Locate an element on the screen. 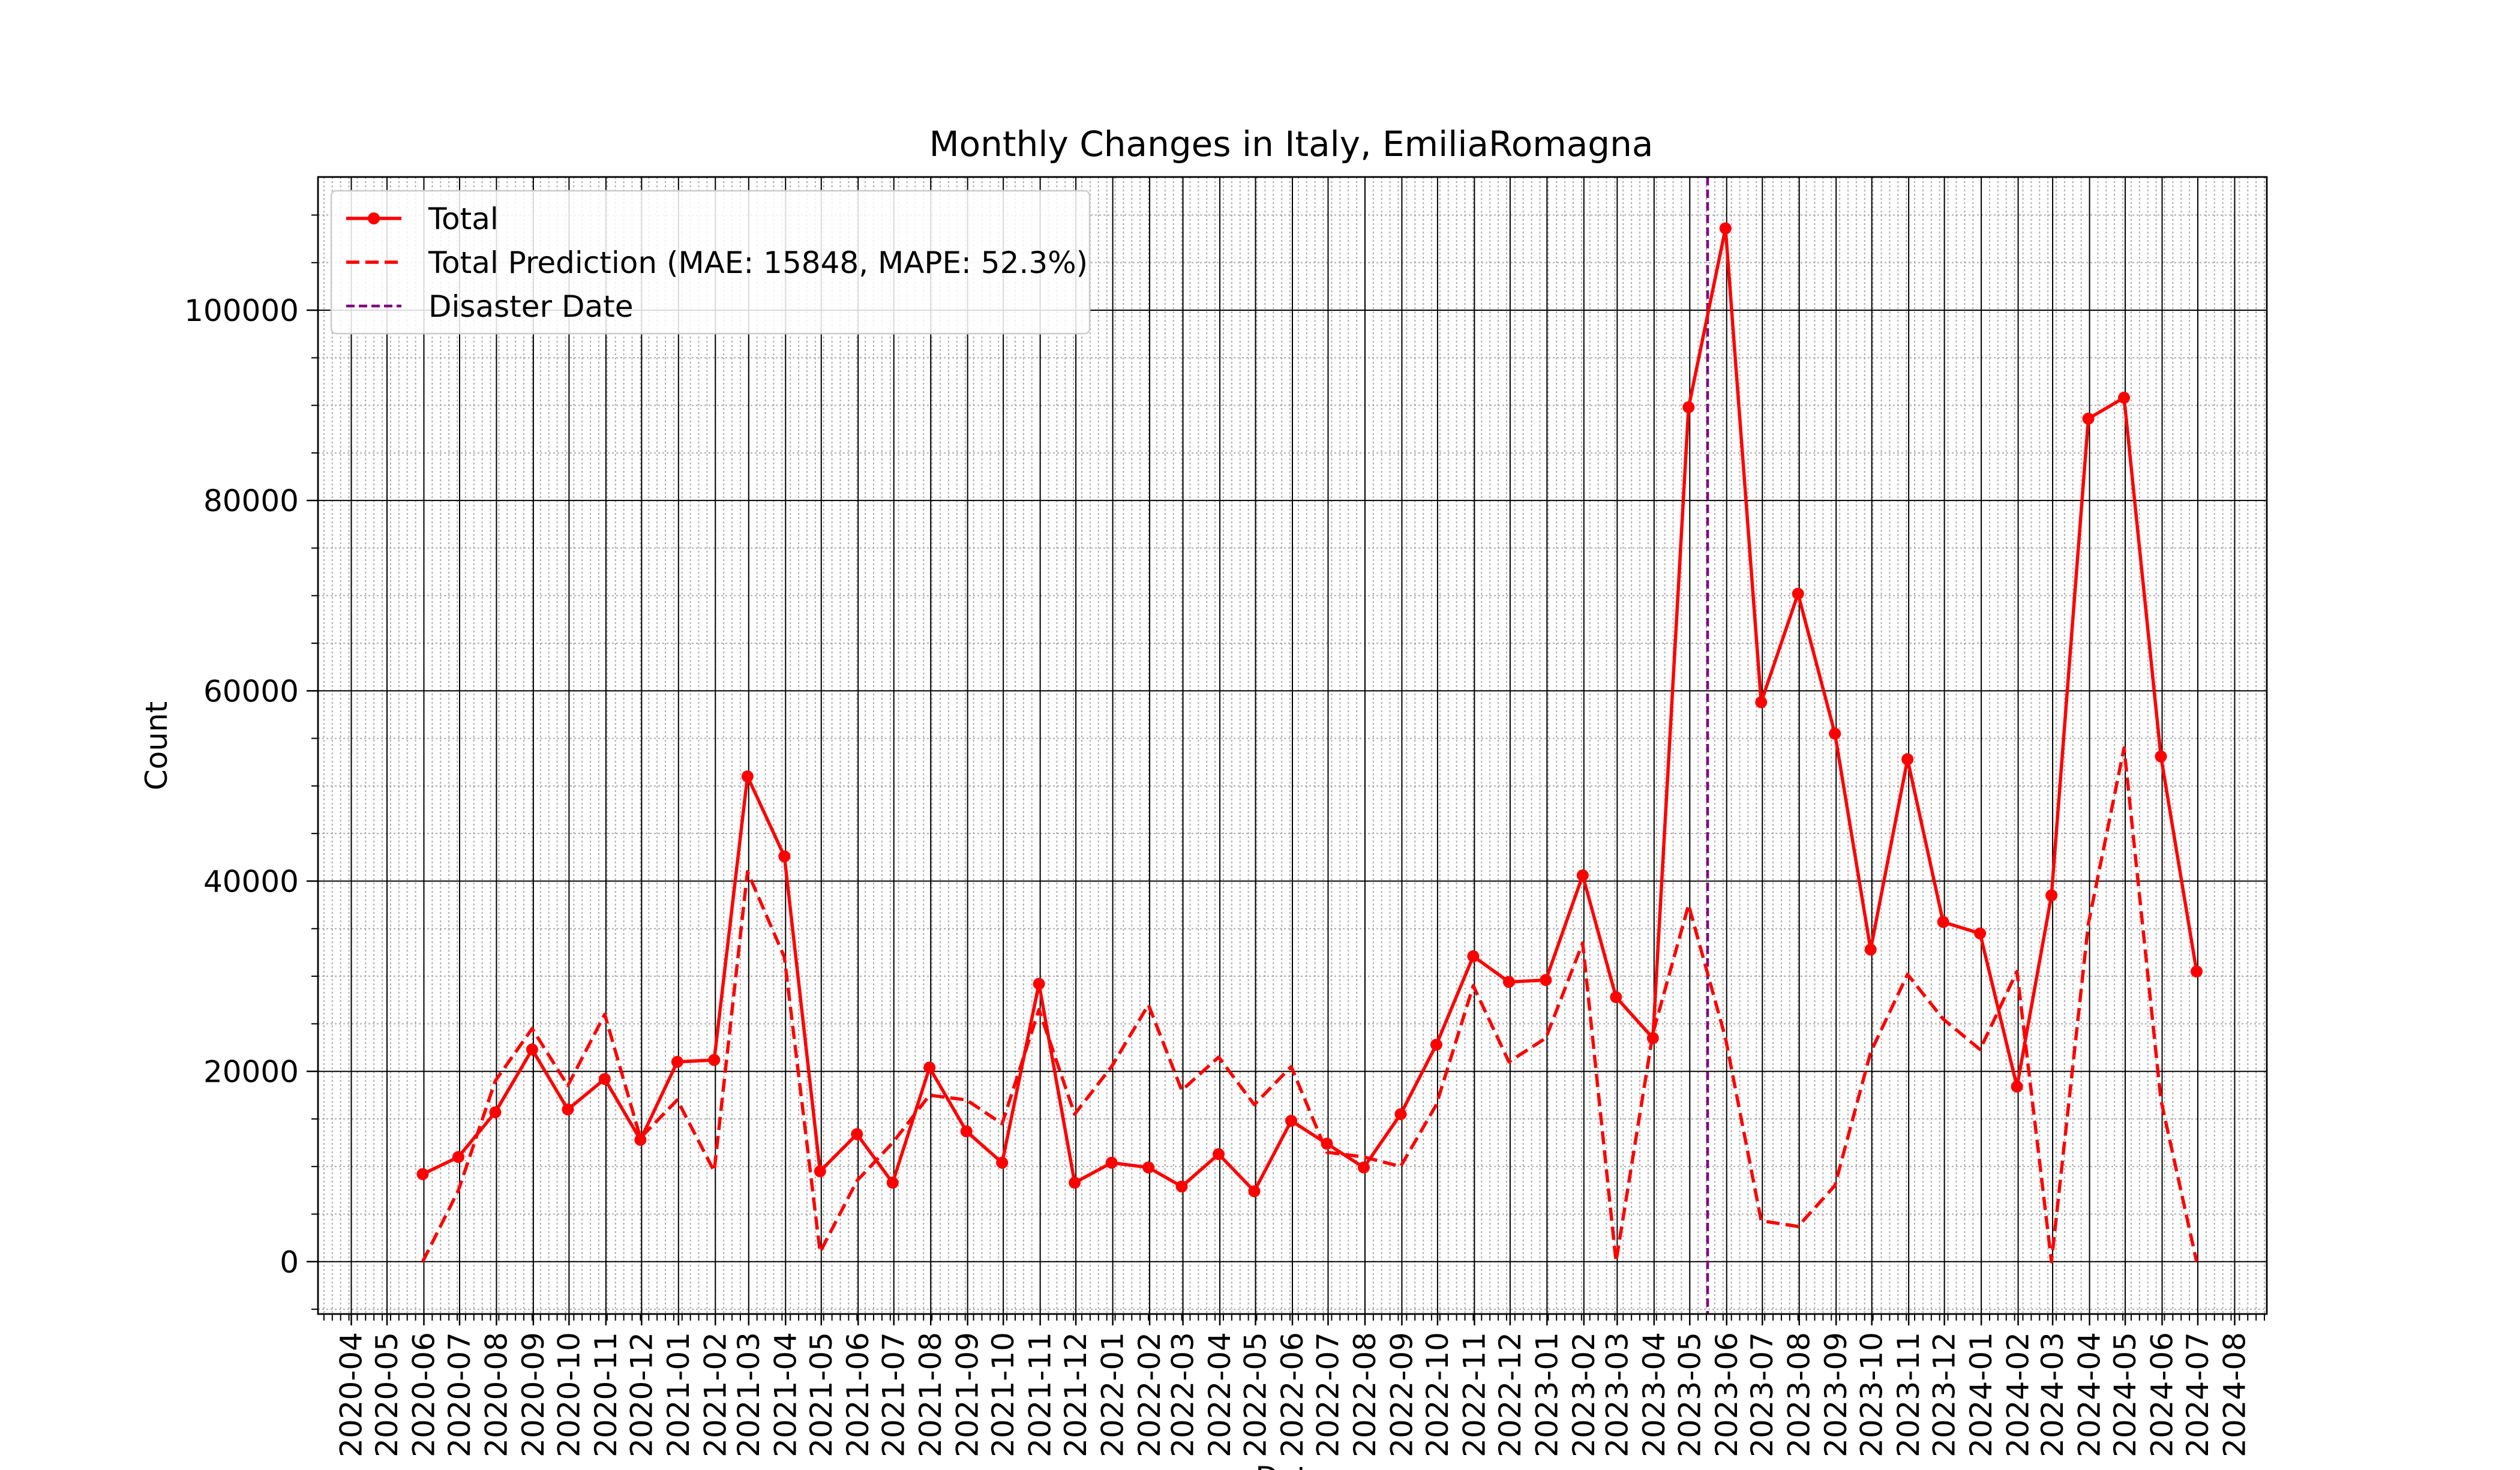  x-tick-label: 2024-08 is located at coordinates (2234, 1395).